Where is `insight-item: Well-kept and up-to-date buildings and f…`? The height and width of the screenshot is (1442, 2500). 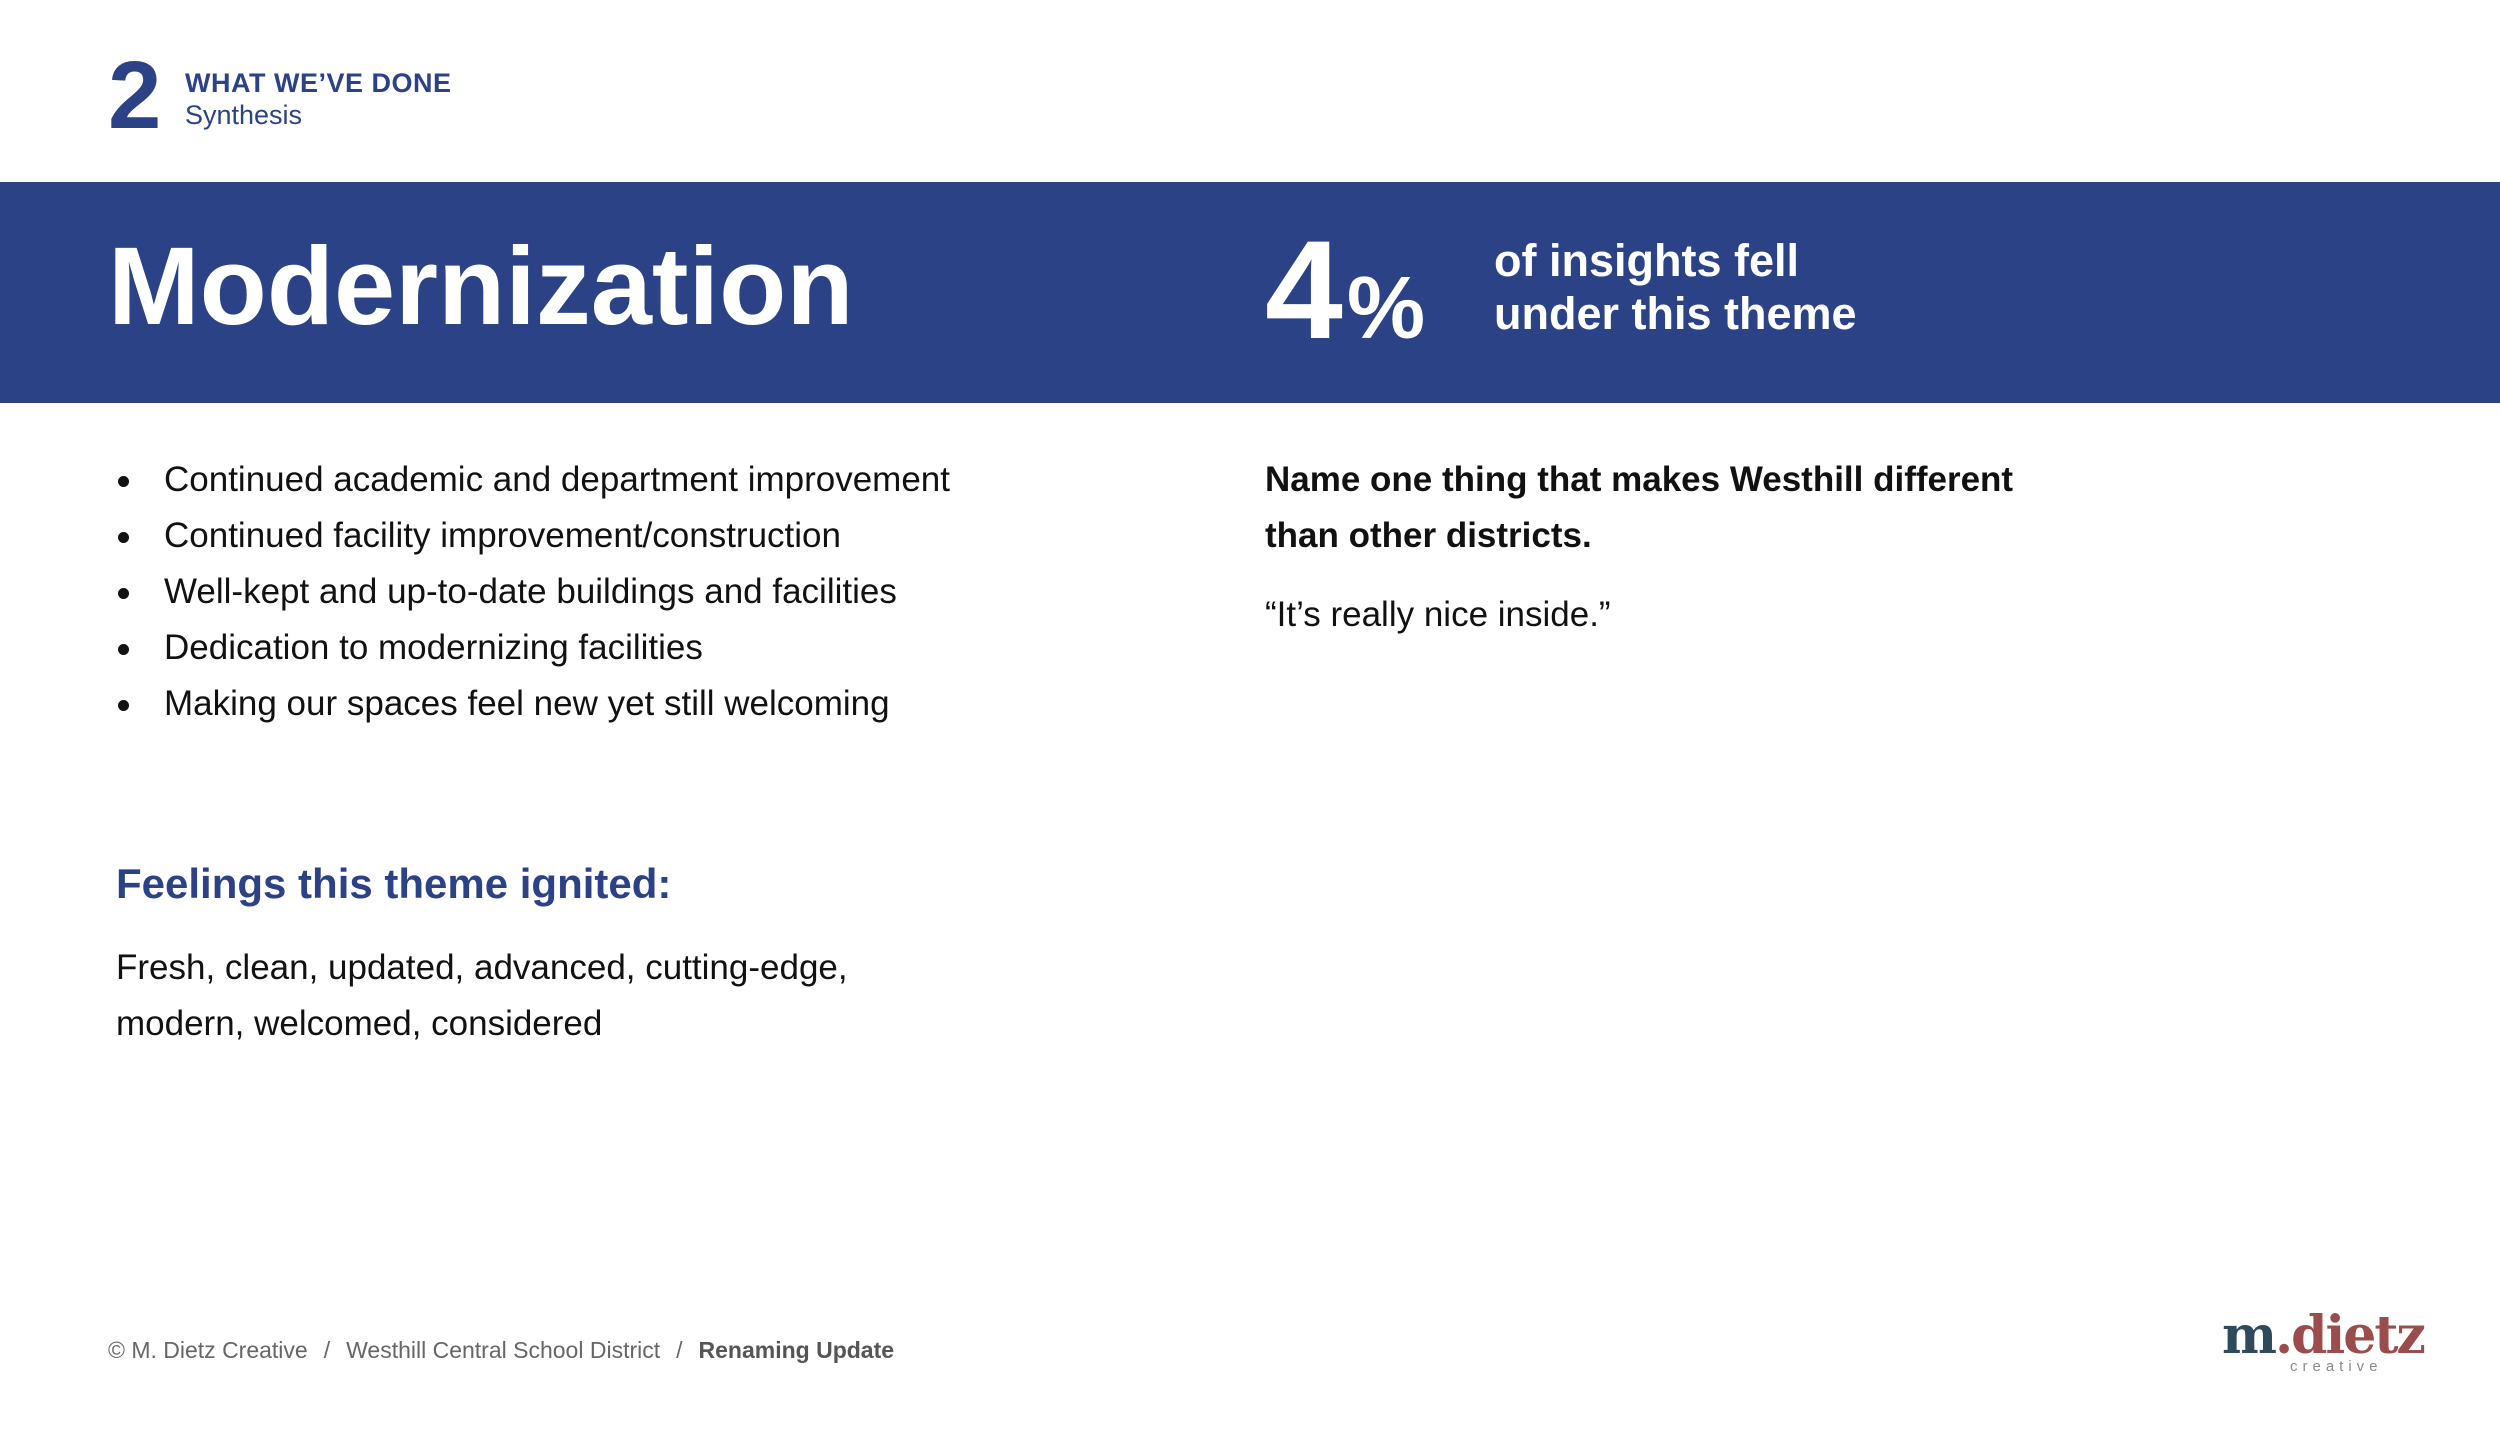 insight-item: Well-kept and up-to-date buildings and f… is located at coordinates (529, 592).